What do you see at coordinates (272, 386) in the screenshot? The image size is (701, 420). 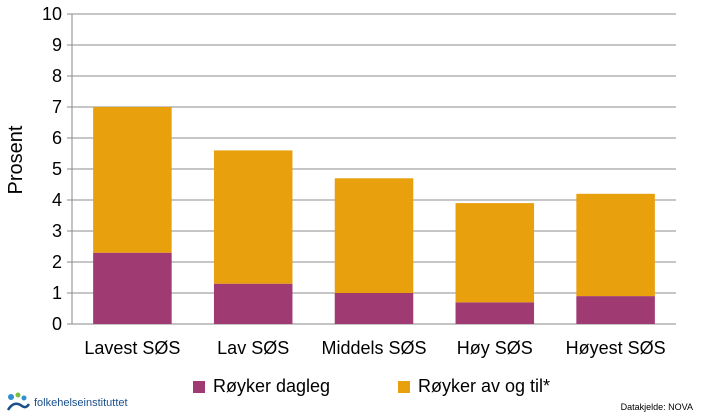 I see `legend-label-daily: Røyker dagleg` at bounding box center [272, 386].